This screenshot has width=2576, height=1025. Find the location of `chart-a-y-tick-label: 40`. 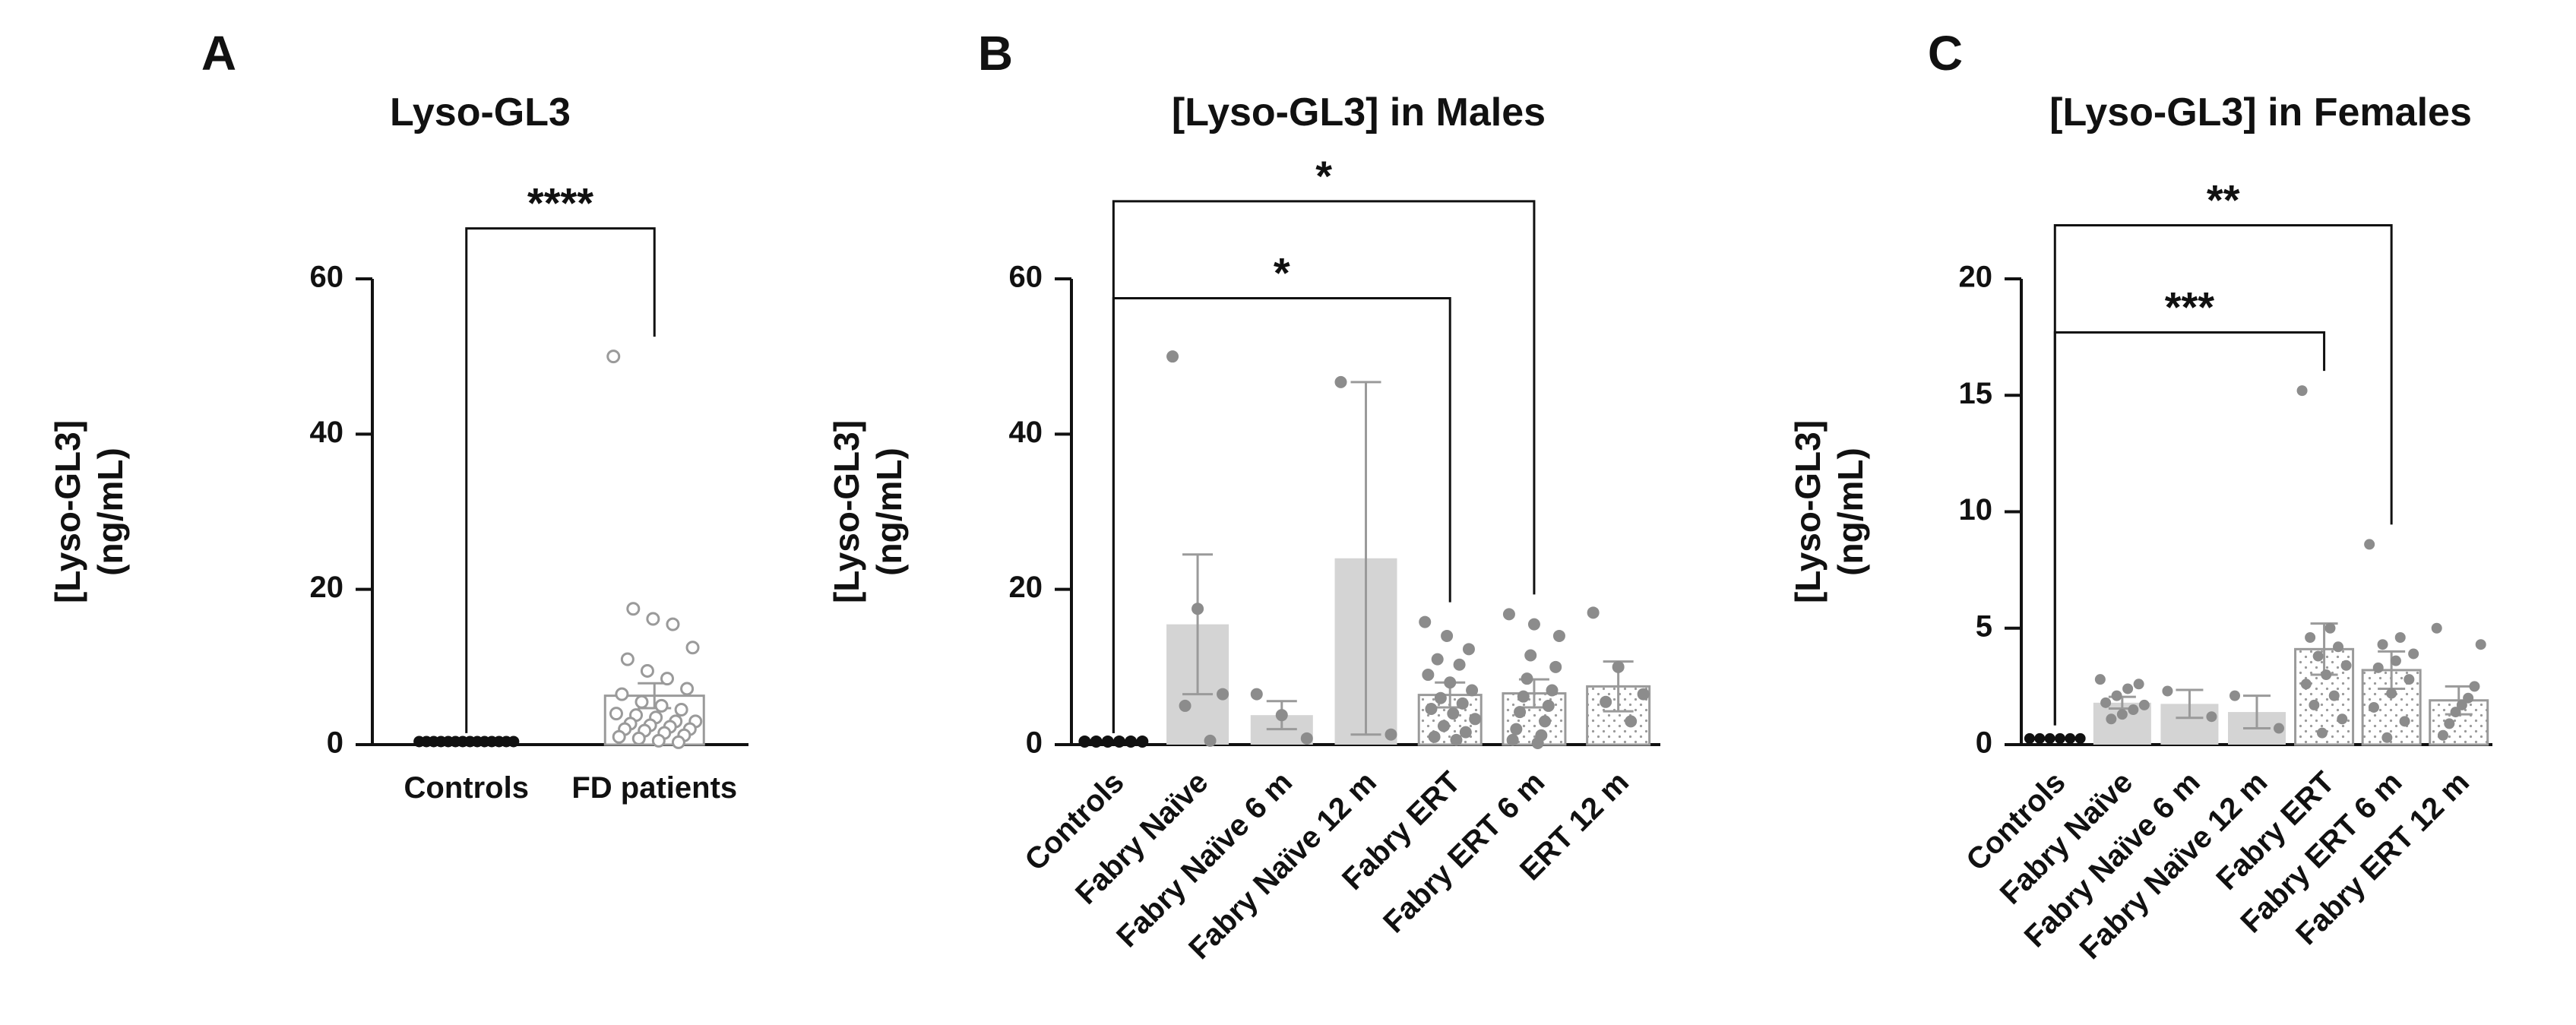

chart-a-y-tick-label: 40 is located at coordinates (327, 433).